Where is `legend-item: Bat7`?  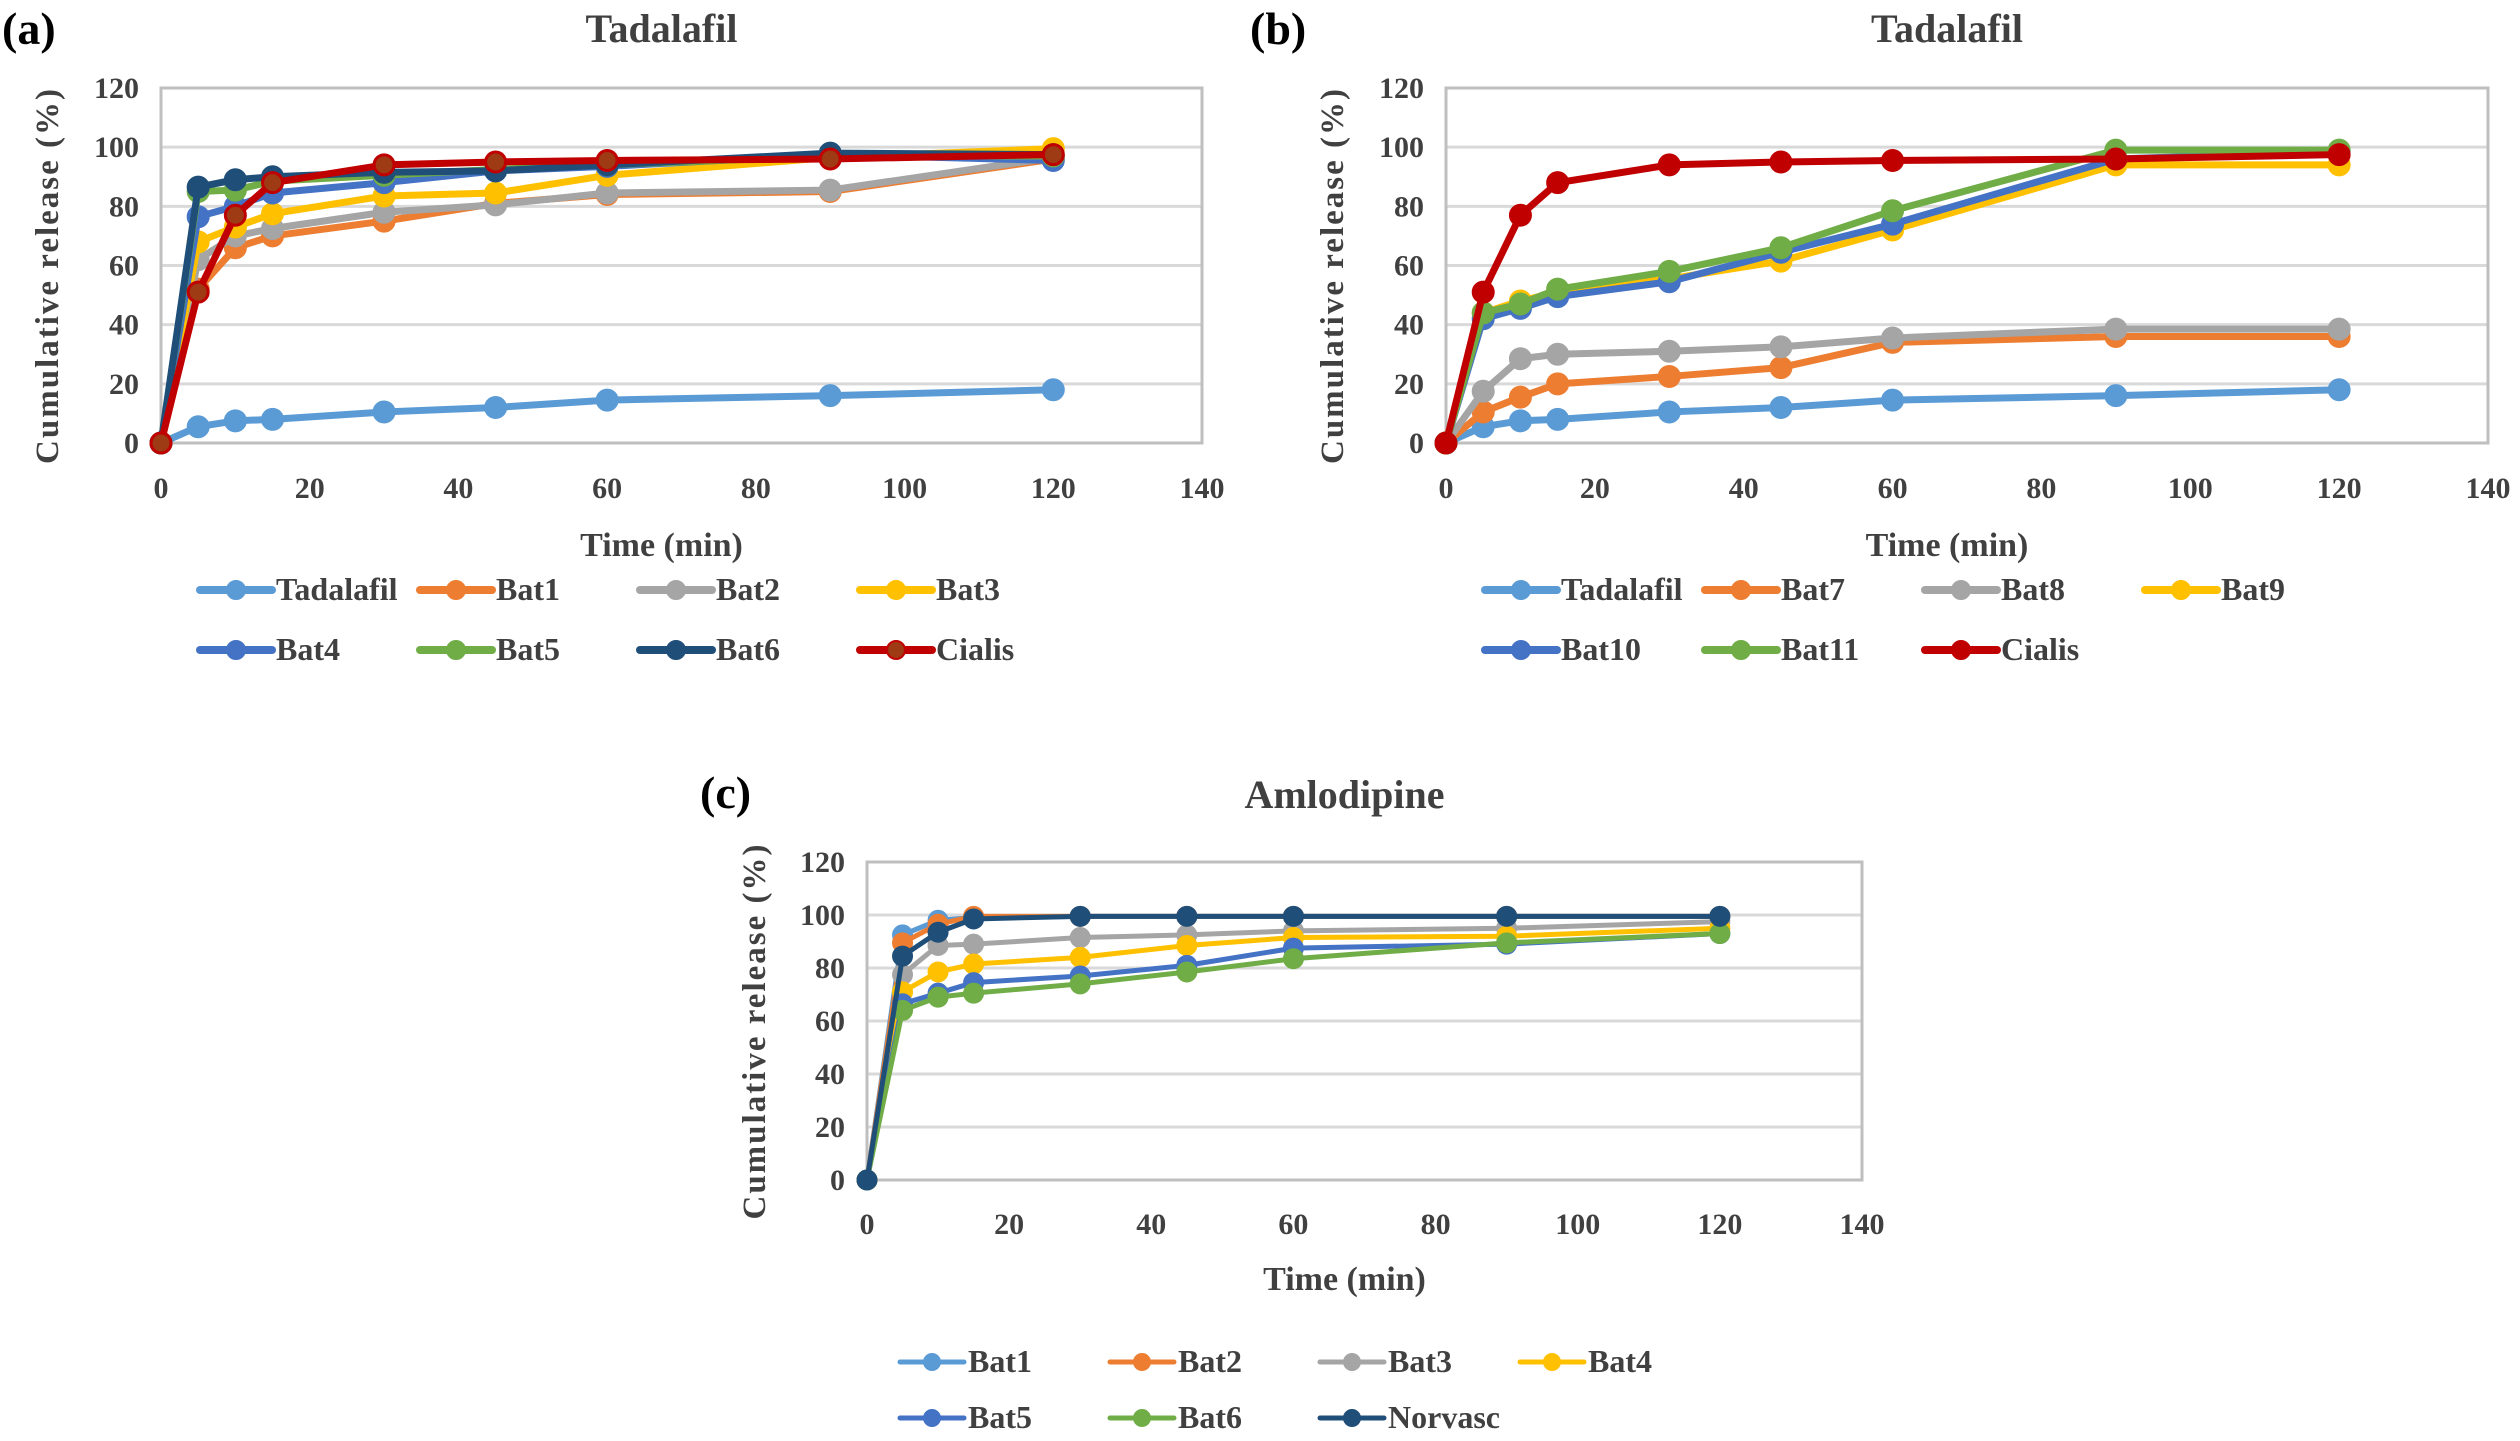 legend-item: Bat7 is located at coordinates (1773, 589).